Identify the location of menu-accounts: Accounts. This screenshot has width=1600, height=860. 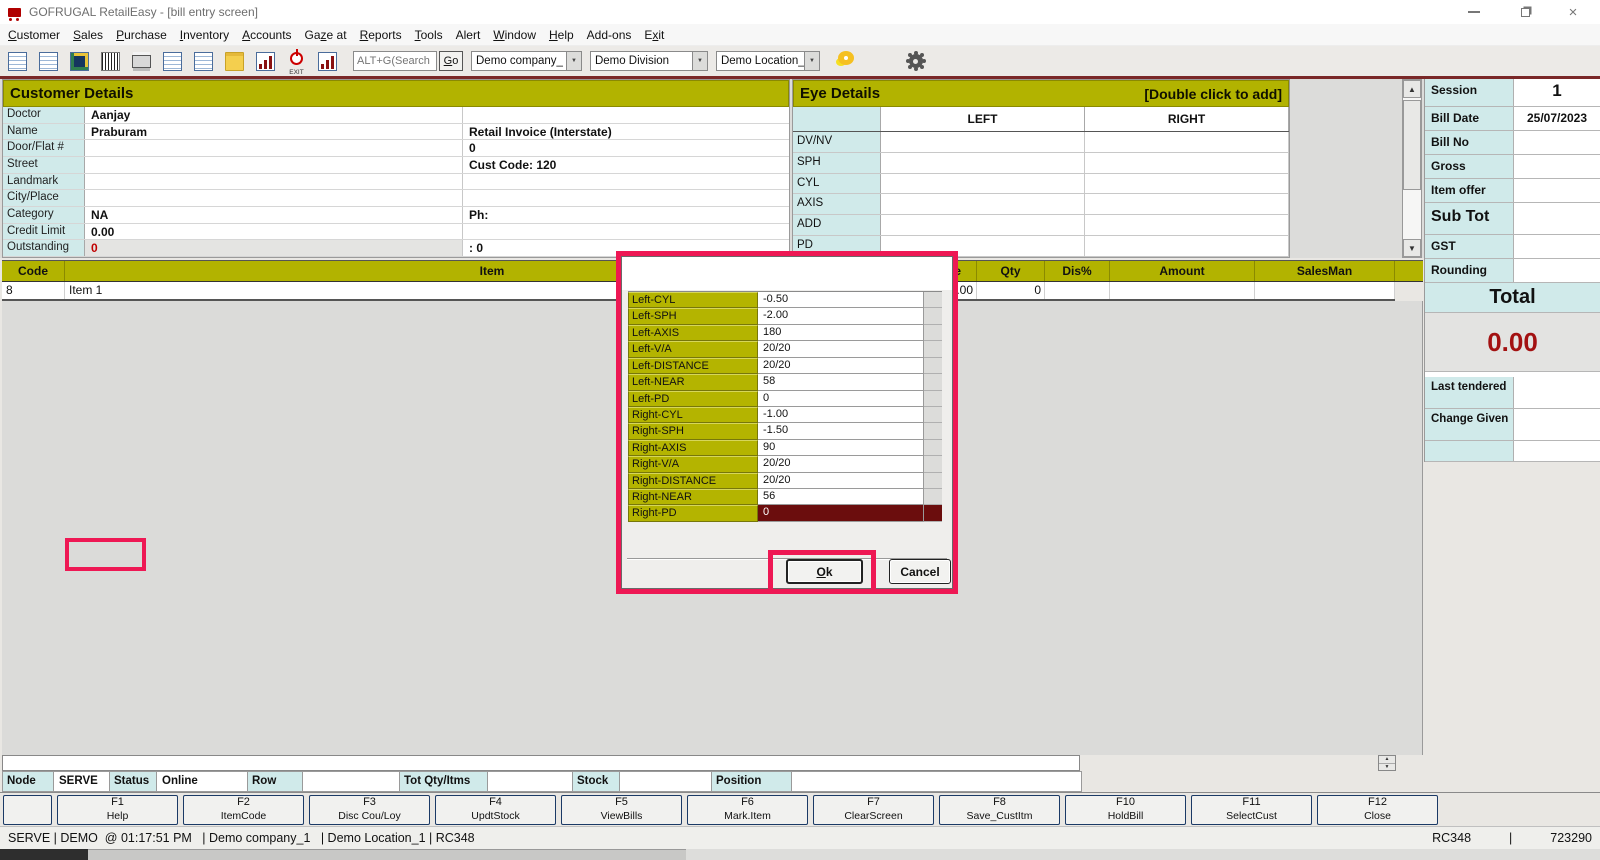
(267, 34).